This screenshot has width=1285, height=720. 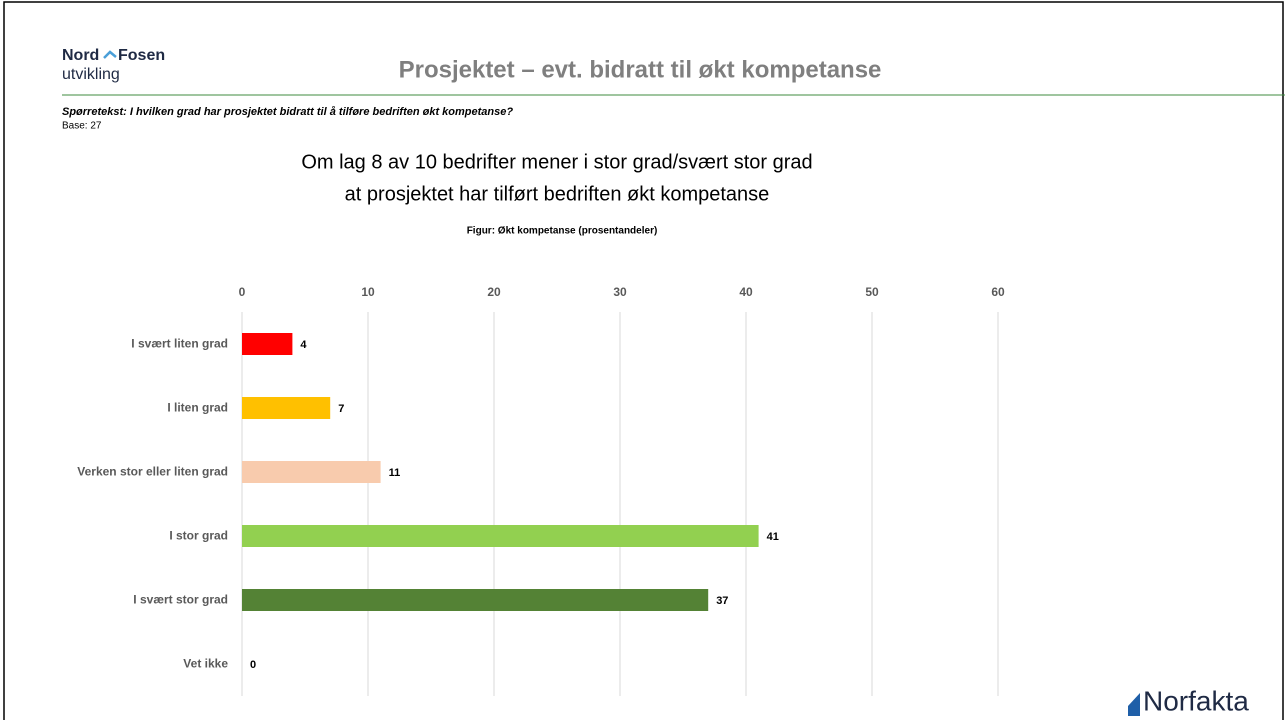 What do you see at coordinates (82, 126) in the screenshot?
I see `base: Base: 27` at bounding box center [82, 126].